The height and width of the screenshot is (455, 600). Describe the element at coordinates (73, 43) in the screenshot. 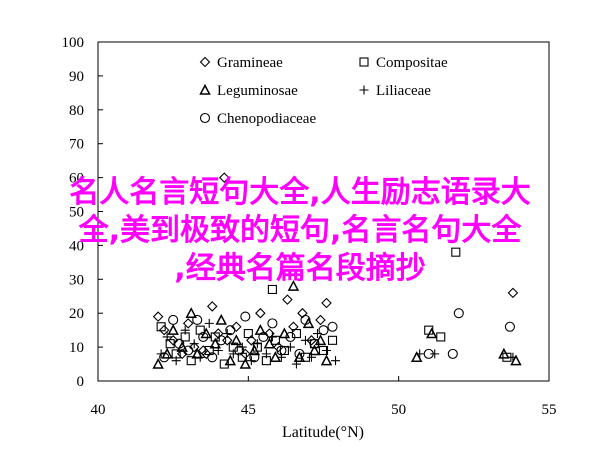

I see `y-tick-label: 100` at that location.